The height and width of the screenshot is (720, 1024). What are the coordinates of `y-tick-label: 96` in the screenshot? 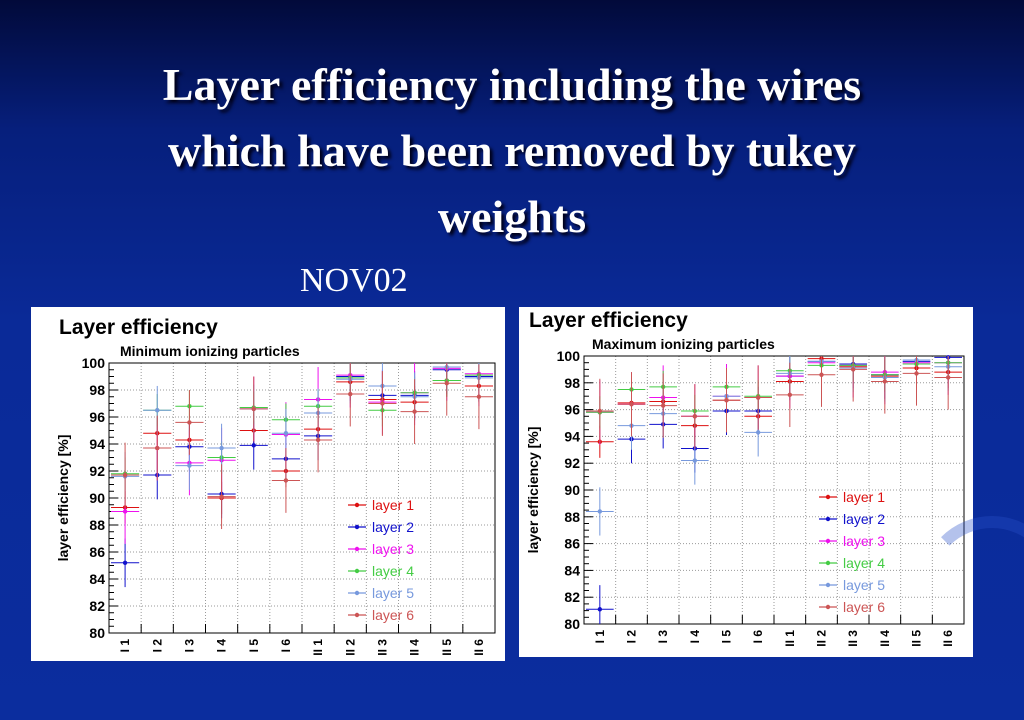 It's located at (572, 410).